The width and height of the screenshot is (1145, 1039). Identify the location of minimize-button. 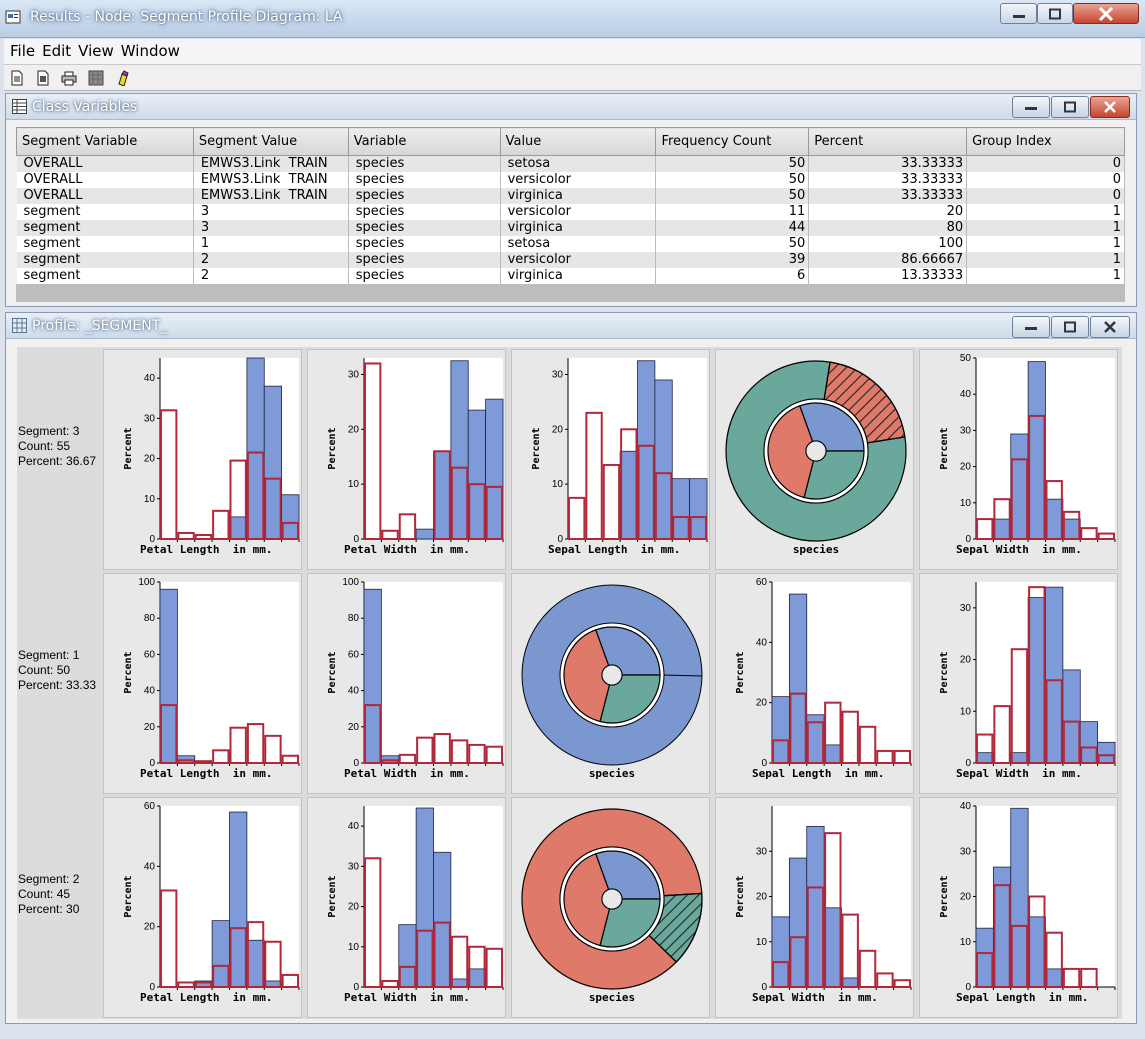
(1018, 13).